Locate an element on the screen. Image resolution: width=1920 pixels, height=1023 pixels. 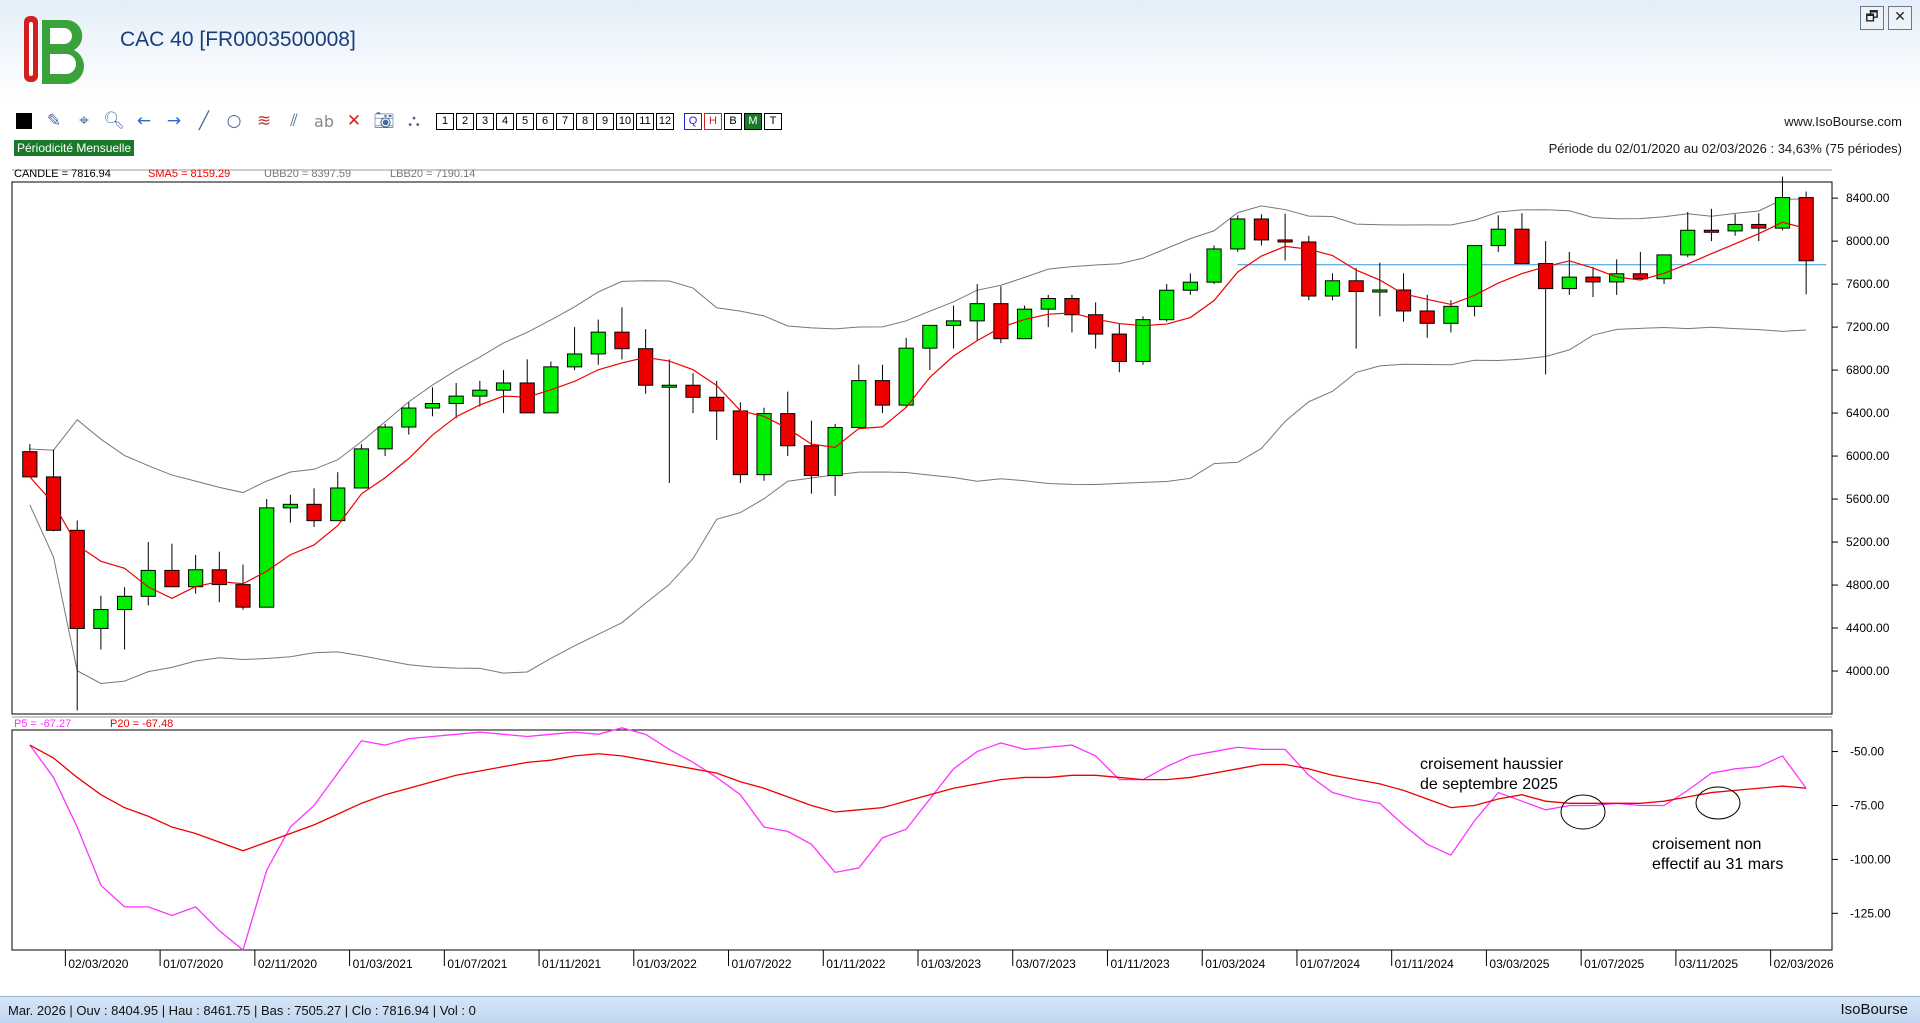
period-button-B: B is located at coordinates (733, 121).